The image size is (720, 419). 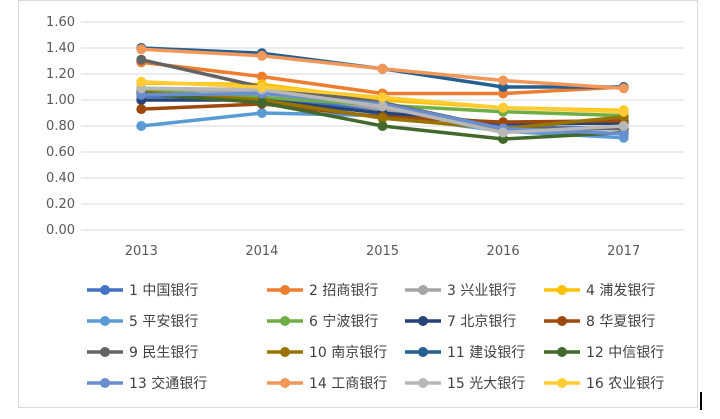 I want to click on legend-item: 13 交通银行, so click(x=147, y=383).